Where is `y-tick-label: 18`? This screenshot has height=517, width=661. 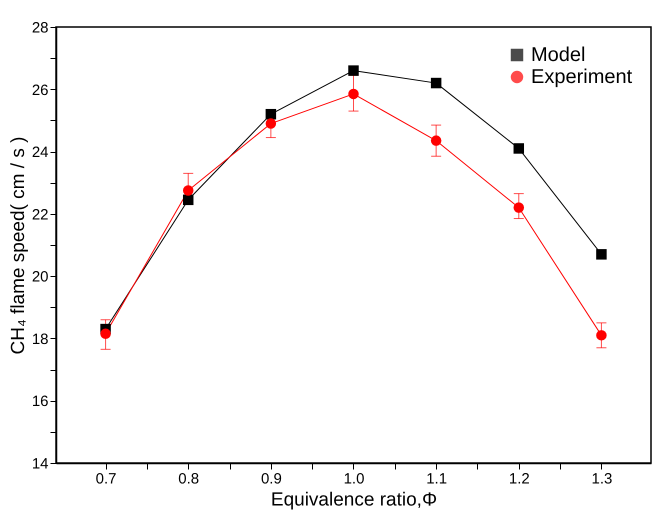
y-tick-label: 18 is located at coordinates (40, 339).